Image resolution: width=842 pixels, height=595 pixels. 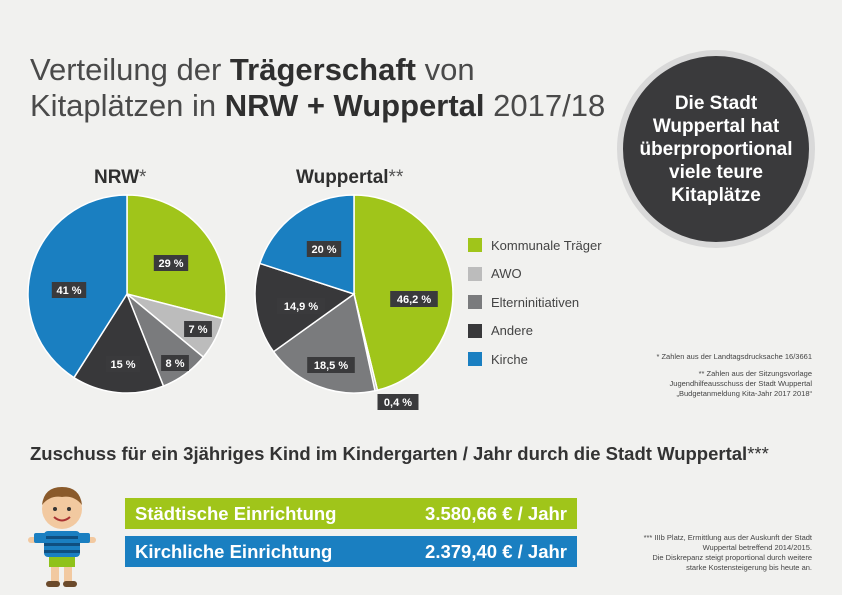 I want to click on pie-data-label: 29 %, so click(x=171, y=263).